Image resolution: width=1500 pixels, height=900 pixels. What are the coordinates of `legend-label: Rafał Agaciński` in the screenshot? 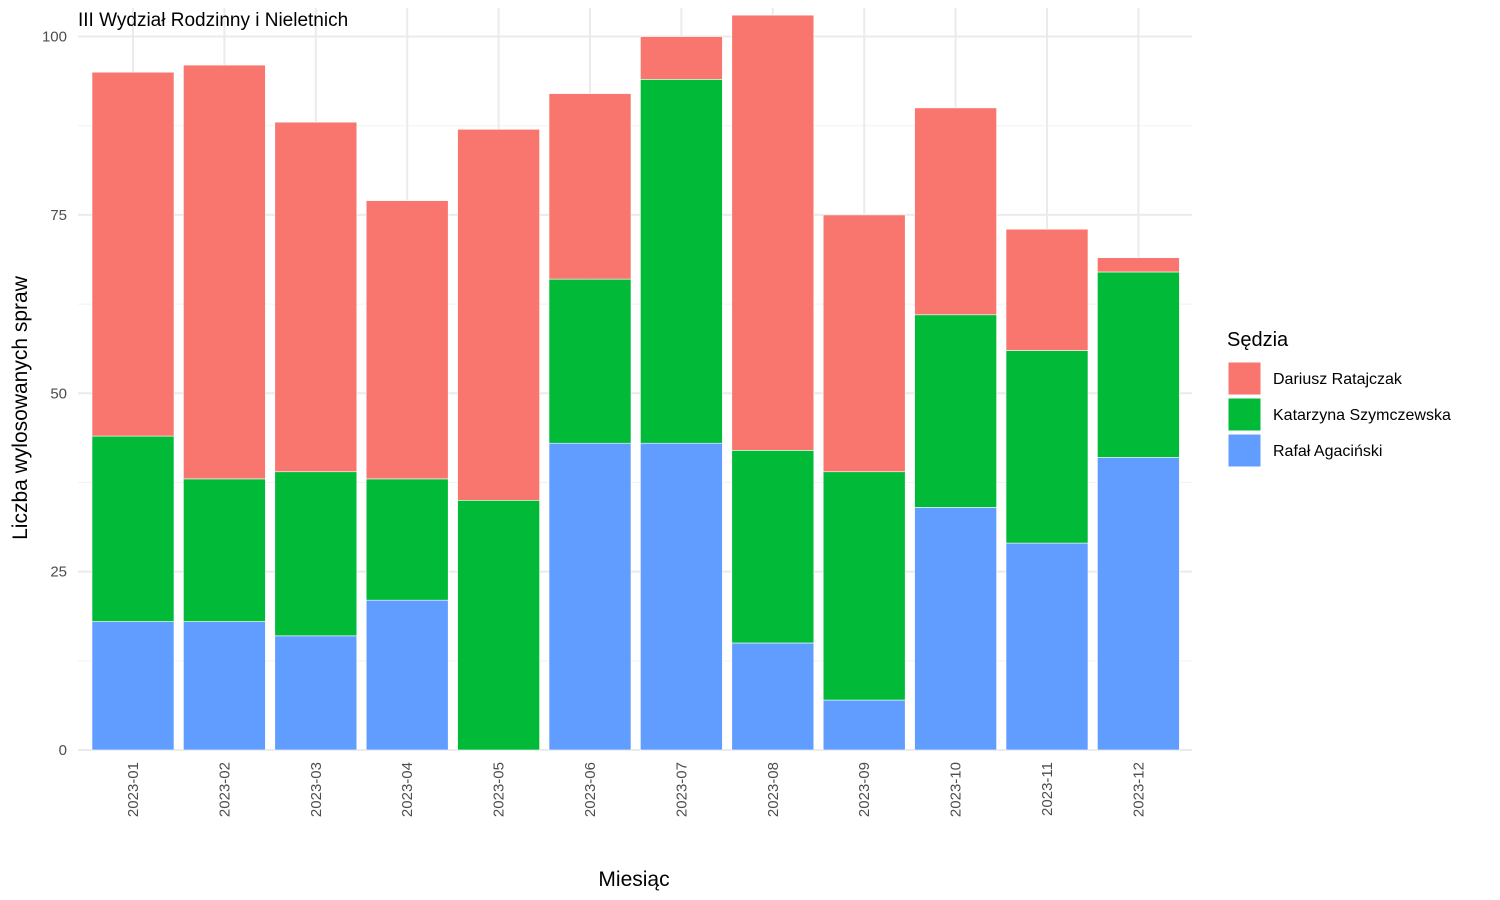 It's located at (1327, 451).